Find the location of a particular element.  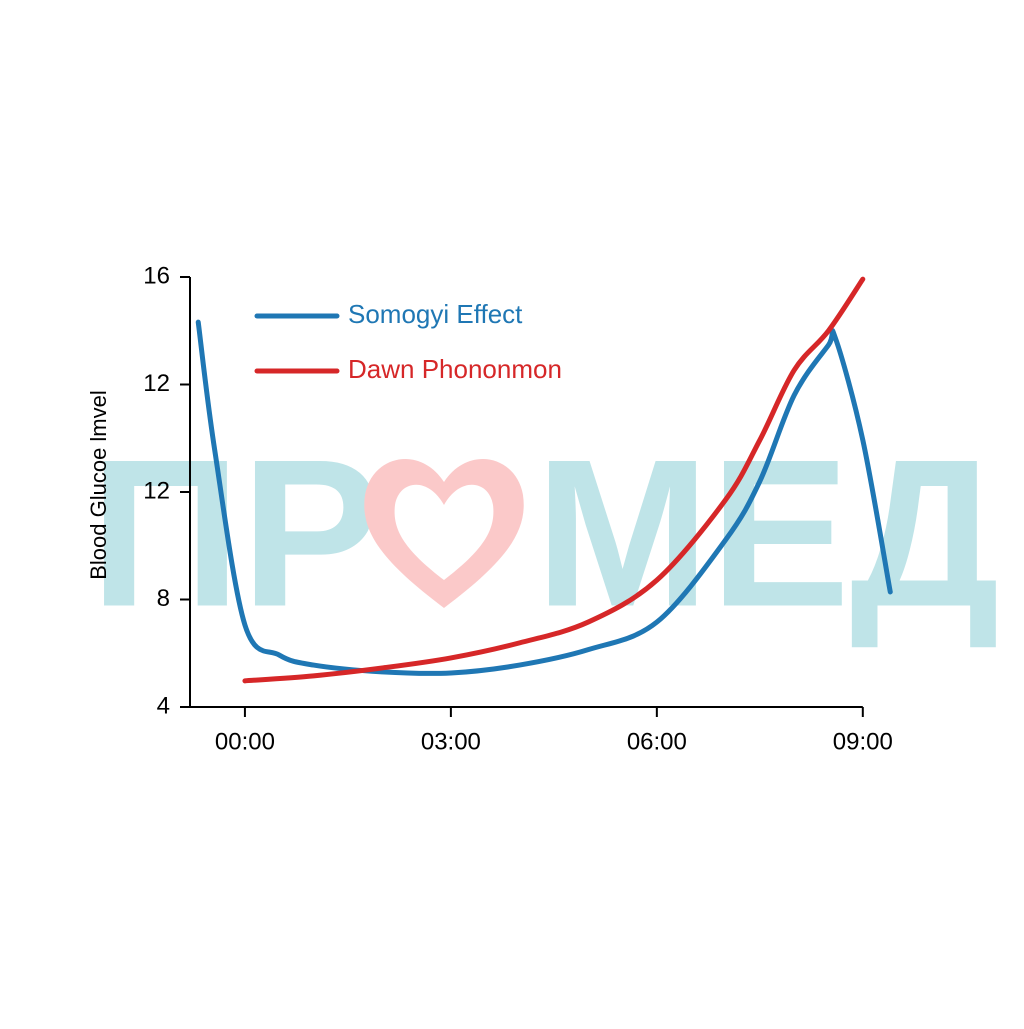

legend-label: Dawn Phononmon is located at coordinates (455, 369).